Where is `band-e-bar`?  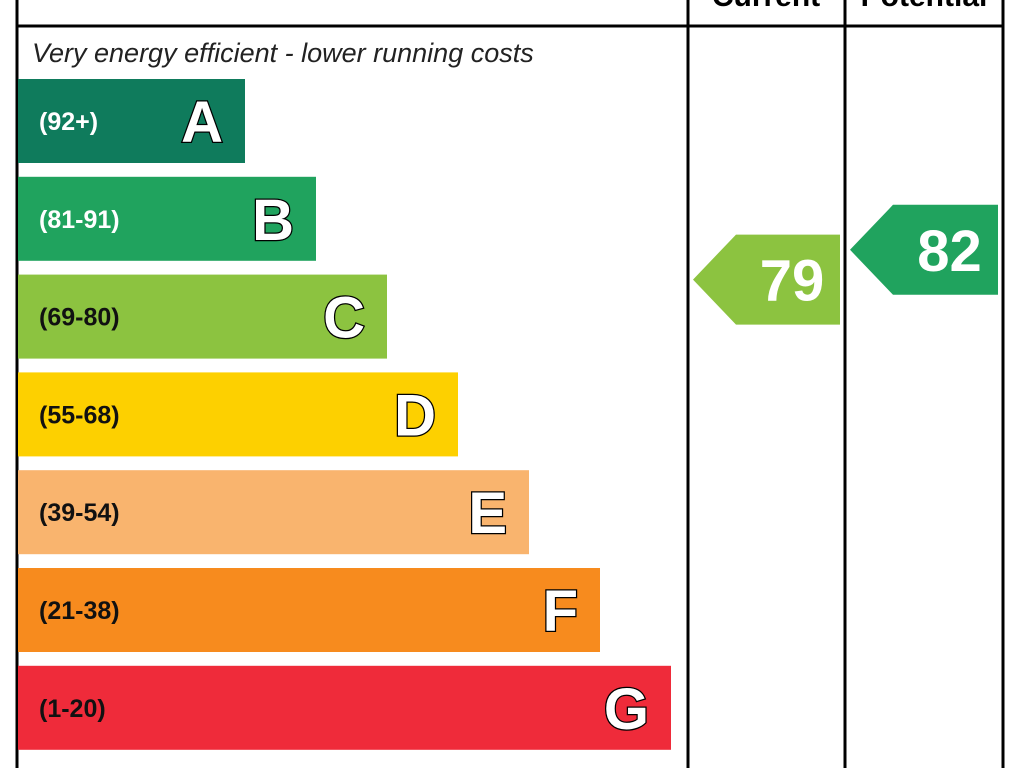 band-e-bar is located at coordinates (273, 512).